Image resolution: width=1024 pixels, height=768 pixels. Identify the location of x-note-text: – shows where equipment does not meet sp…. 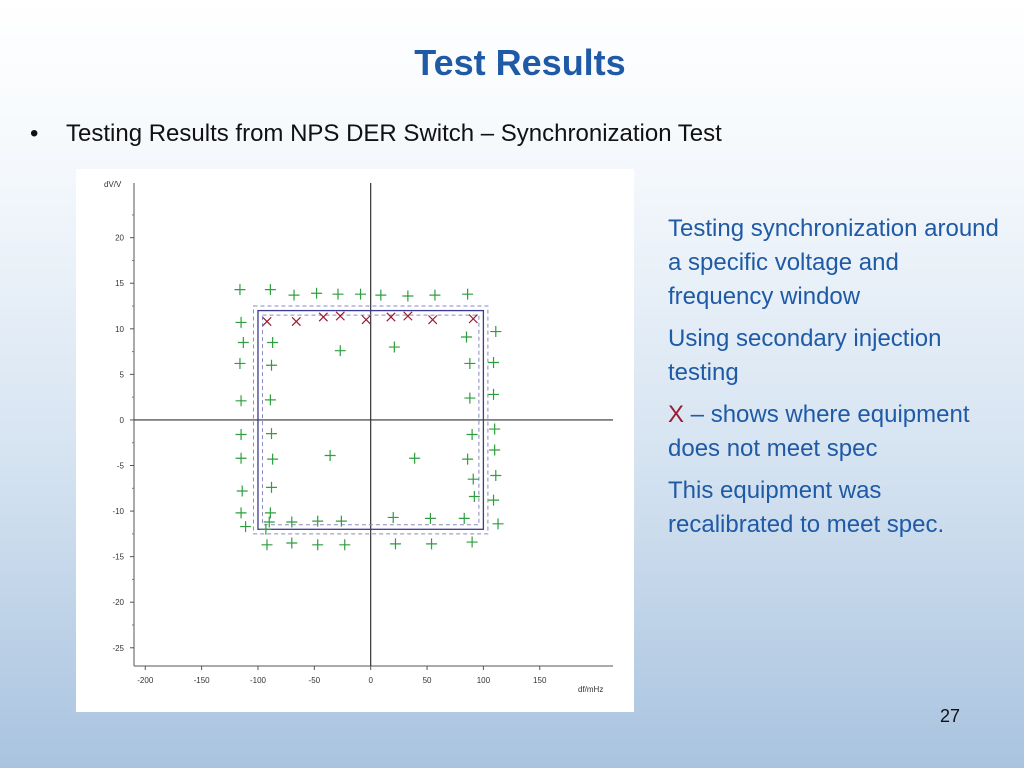
(819, 431).